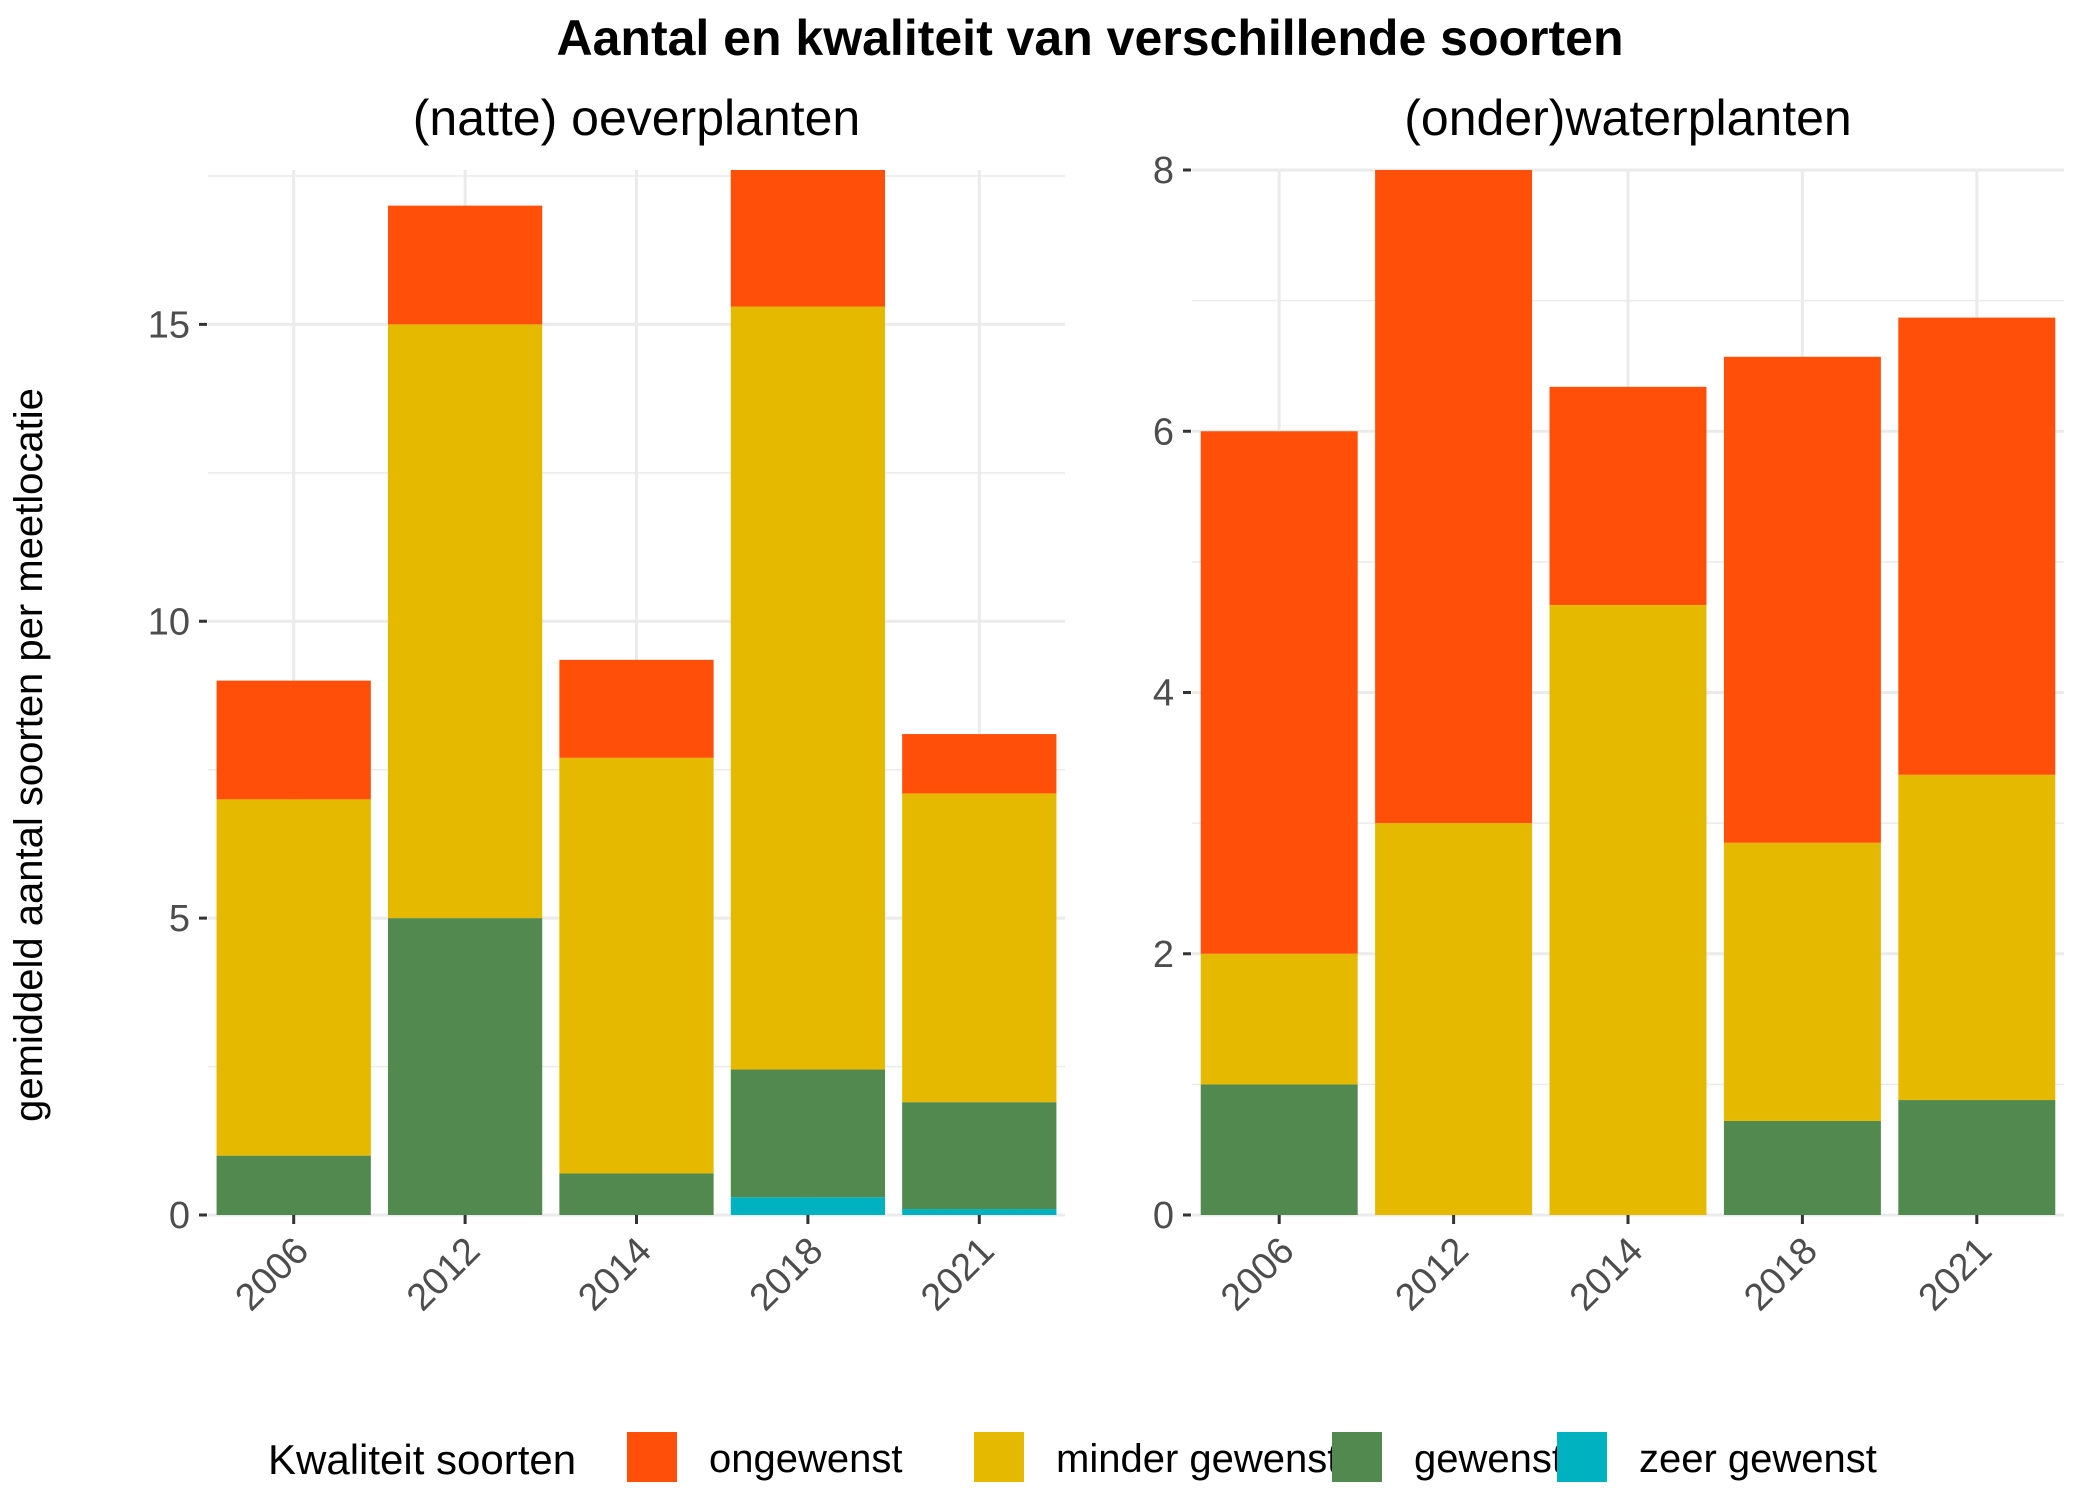  What do you see at coordinates (1488, 1459) in the screenshot?
I see `legend-label: gewenst` at bounding box center [1488, 1459].